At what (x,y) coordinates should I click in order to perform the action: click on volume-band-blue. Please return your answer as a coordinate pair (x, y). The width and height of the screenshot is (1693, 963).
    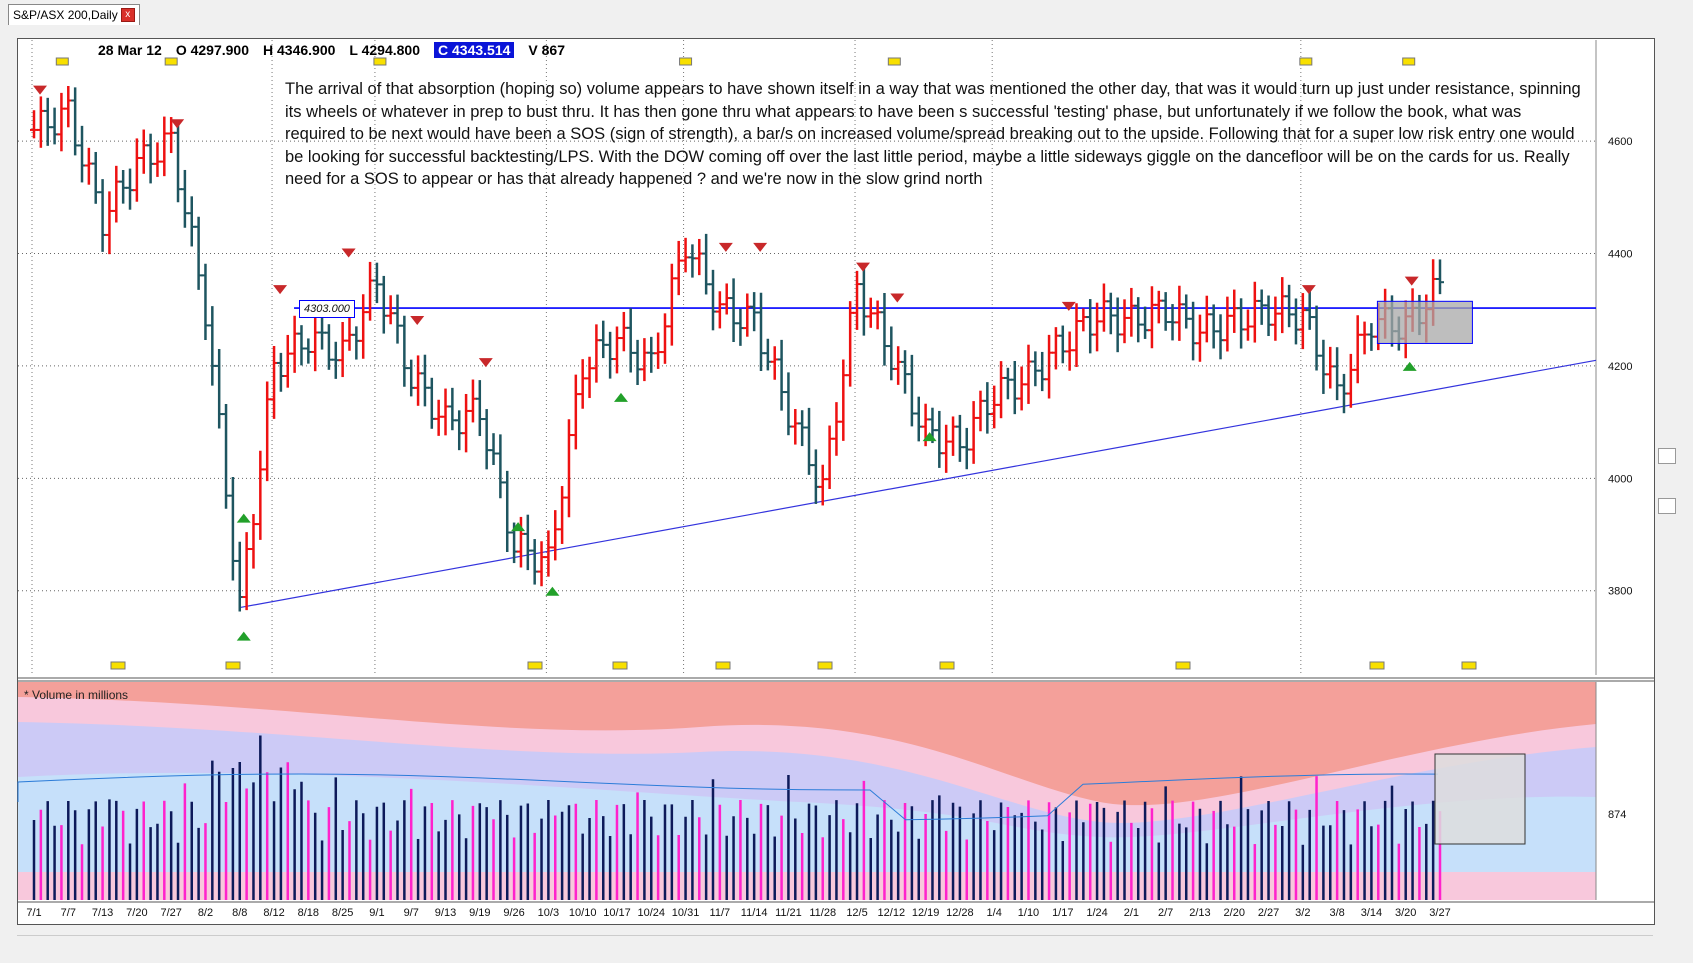
    Looking at the image, I should click on (807, 836).